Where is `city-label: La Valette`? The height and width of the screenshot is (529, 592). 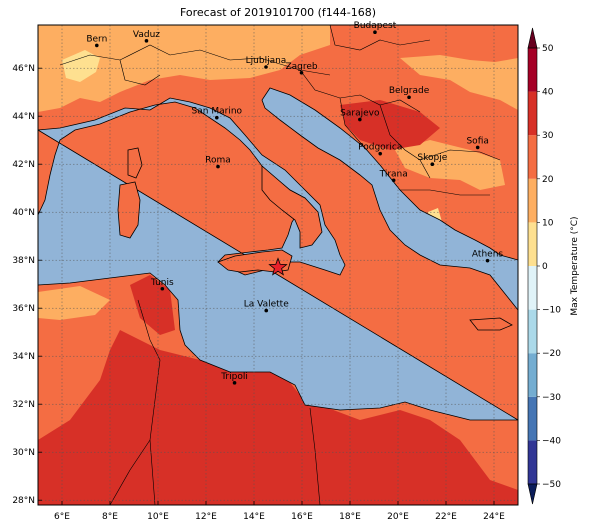
city-label: La Valette is located at coordinates (266, 305).